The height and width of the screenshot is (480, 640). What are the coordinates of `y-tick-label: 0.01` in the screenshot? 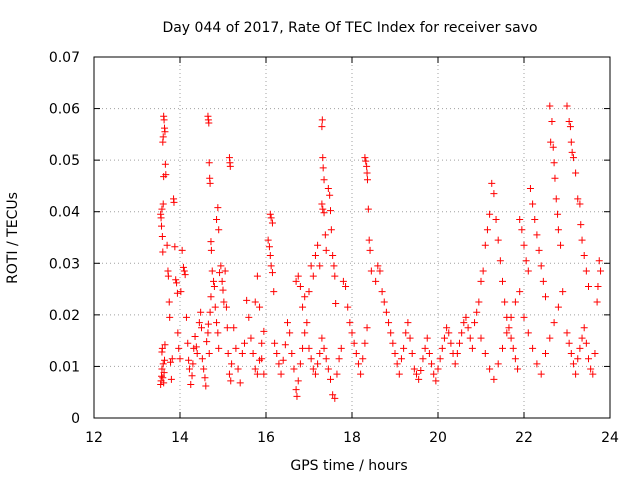 It's located at (64, 367).